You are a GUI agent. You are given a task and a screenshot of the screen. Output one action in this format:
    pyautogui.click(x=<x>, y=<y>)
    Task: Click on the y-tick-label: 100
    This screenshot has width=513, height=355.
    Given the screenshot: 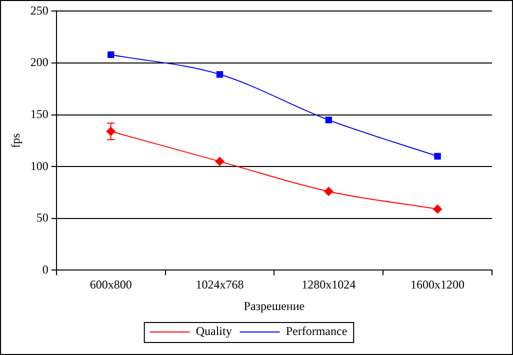 What is the action you would take?
    pyautogui.click(x=39, y=165)
    